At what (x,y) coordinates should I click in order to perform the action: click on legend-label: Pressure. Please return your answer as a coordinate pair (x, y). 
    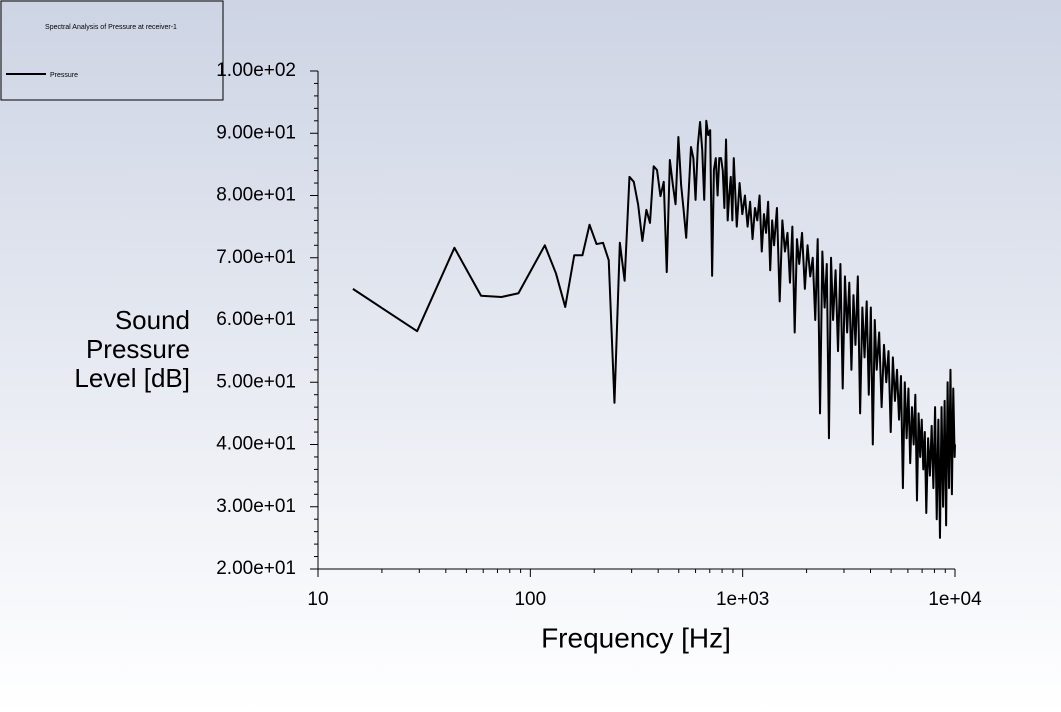
    Looking at the image, I should click on (64, 75).